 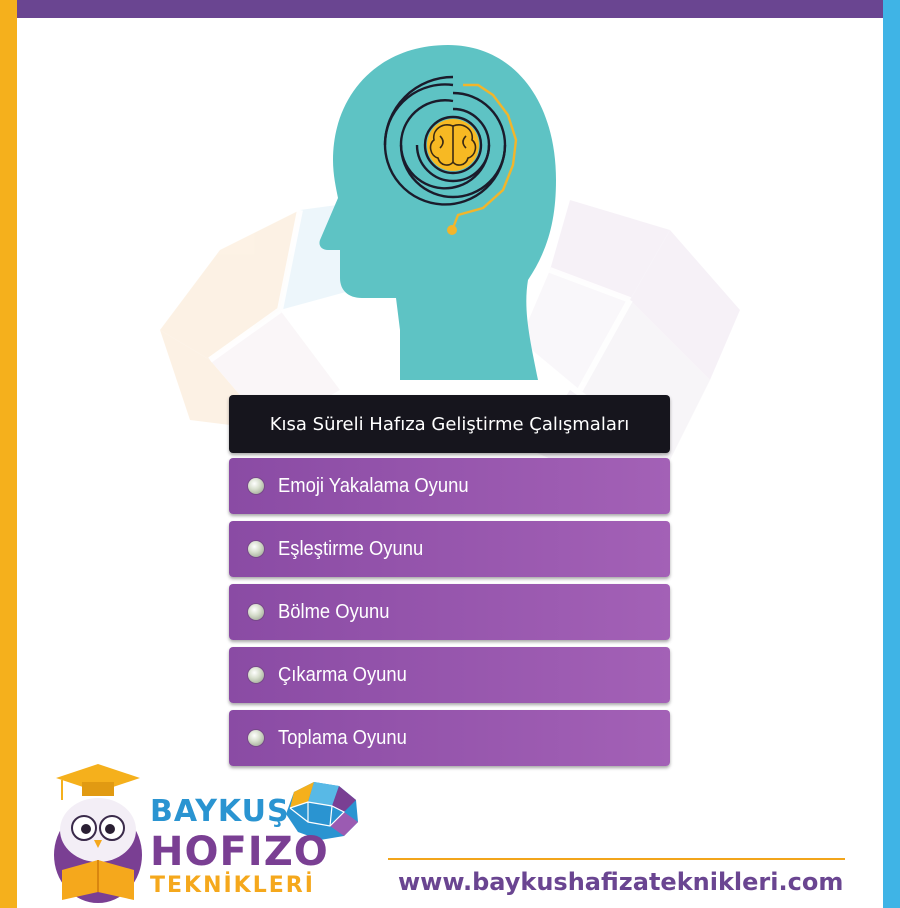 What do you see at coordinates (239, 852) in the screenshot?
I see `logo-text-hafiza: HOFIZO` at bounding box center [239, 852].